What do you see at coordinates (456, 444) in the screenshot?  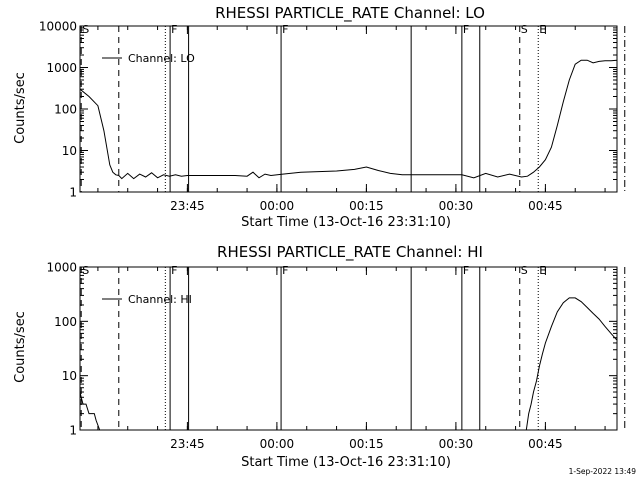 I see `chart-hi-x-tick-label: 00:30` at bounding box center [456, 444].